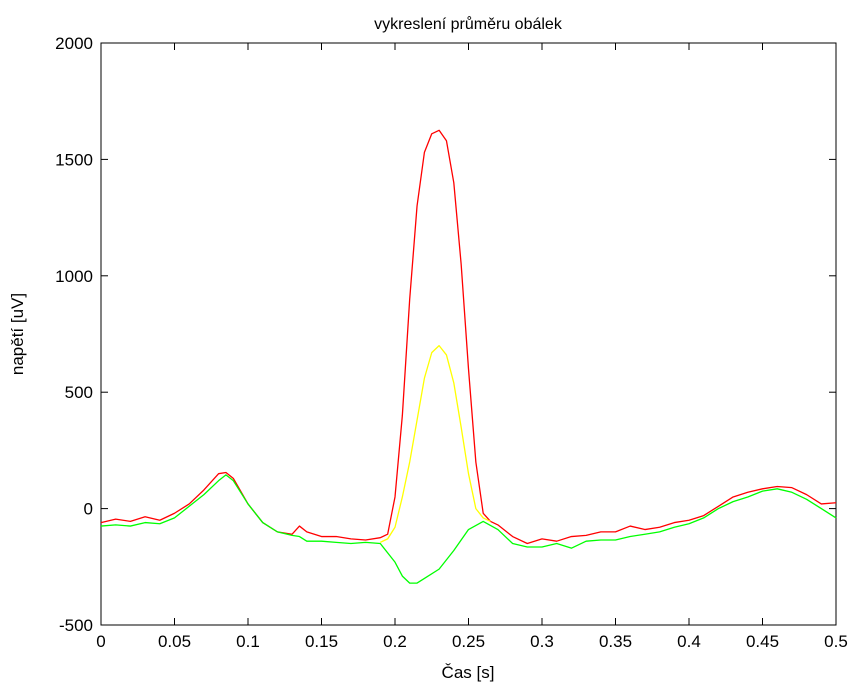 The height and width of the screenshot is (687, 856). What do you see at coordinates (836, 641) in the screenshot?
I see `x-tick-label: 0.5` at bounding box center [836, 641].